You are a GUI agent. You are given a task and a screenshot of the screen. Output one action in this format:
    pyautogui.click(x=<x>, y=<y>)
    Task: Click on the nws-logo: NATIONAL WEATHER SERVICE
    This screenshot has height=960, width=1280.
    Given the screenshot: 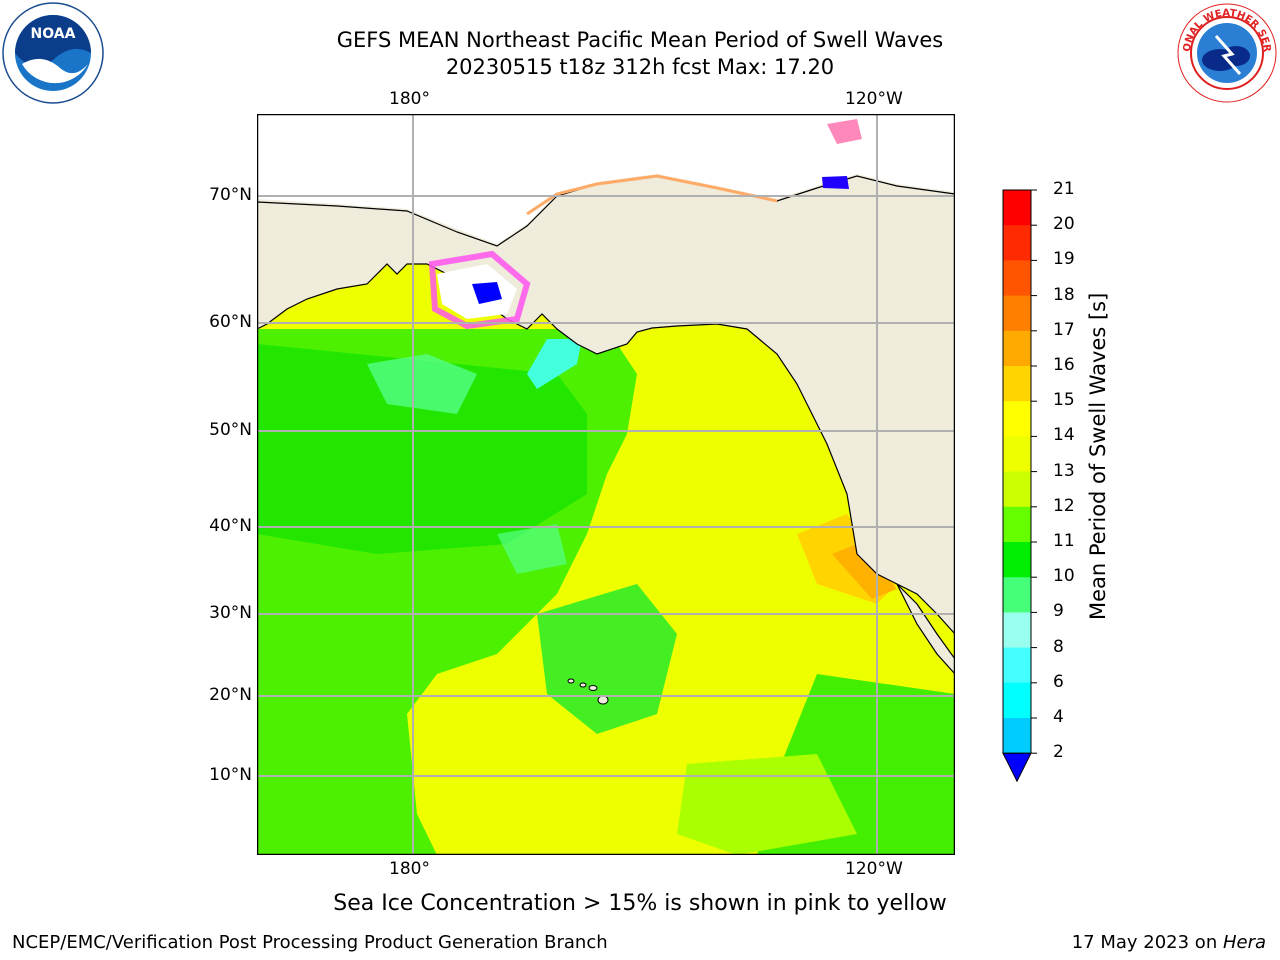 What is the action you would take?
    pyautogui.click(x=1227, y=53)
    